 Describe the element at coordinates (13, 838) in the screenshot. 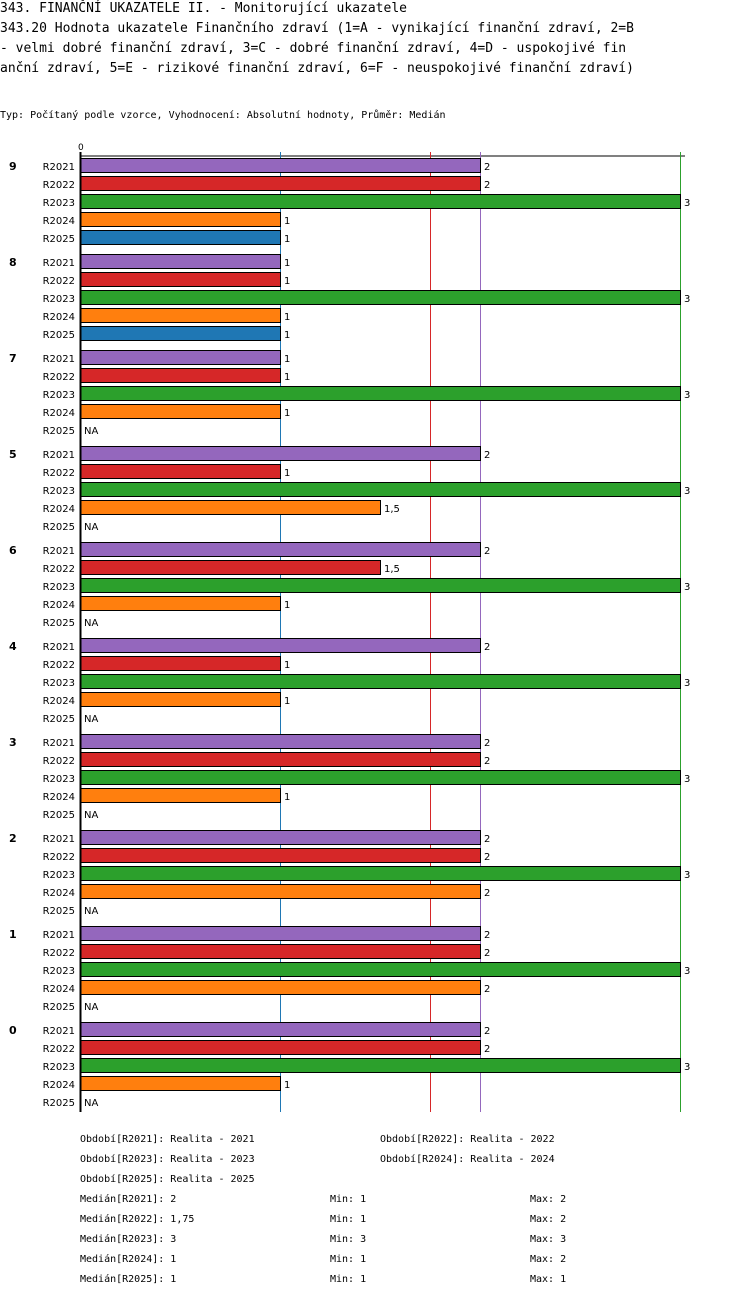

I see `group-label: 2` at that location.